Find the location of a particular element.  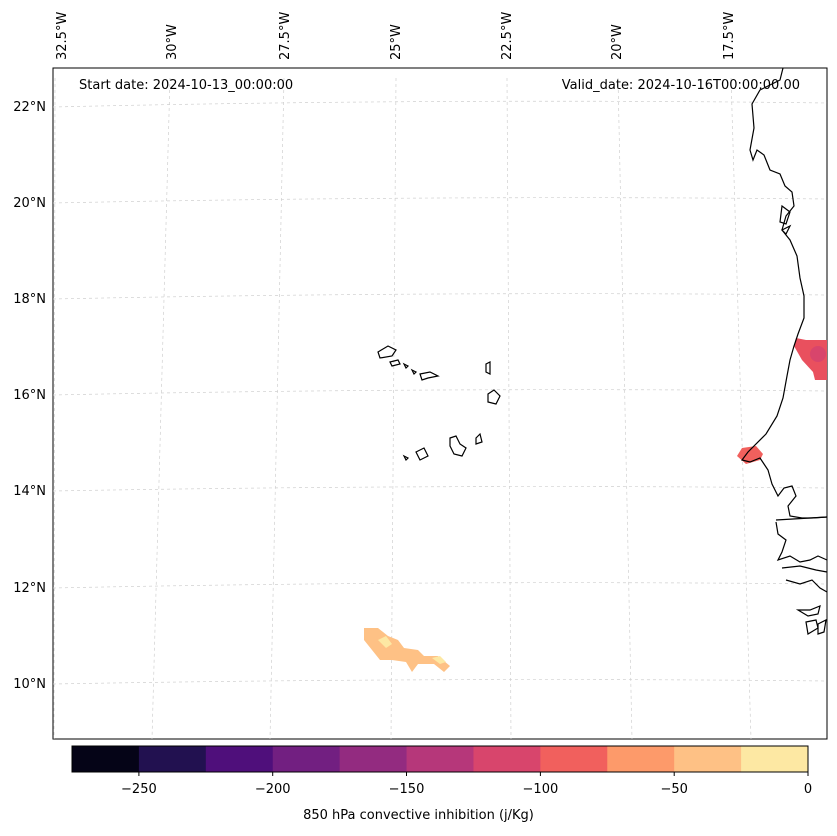

meridian-25w is located at coordinates (393, 408).